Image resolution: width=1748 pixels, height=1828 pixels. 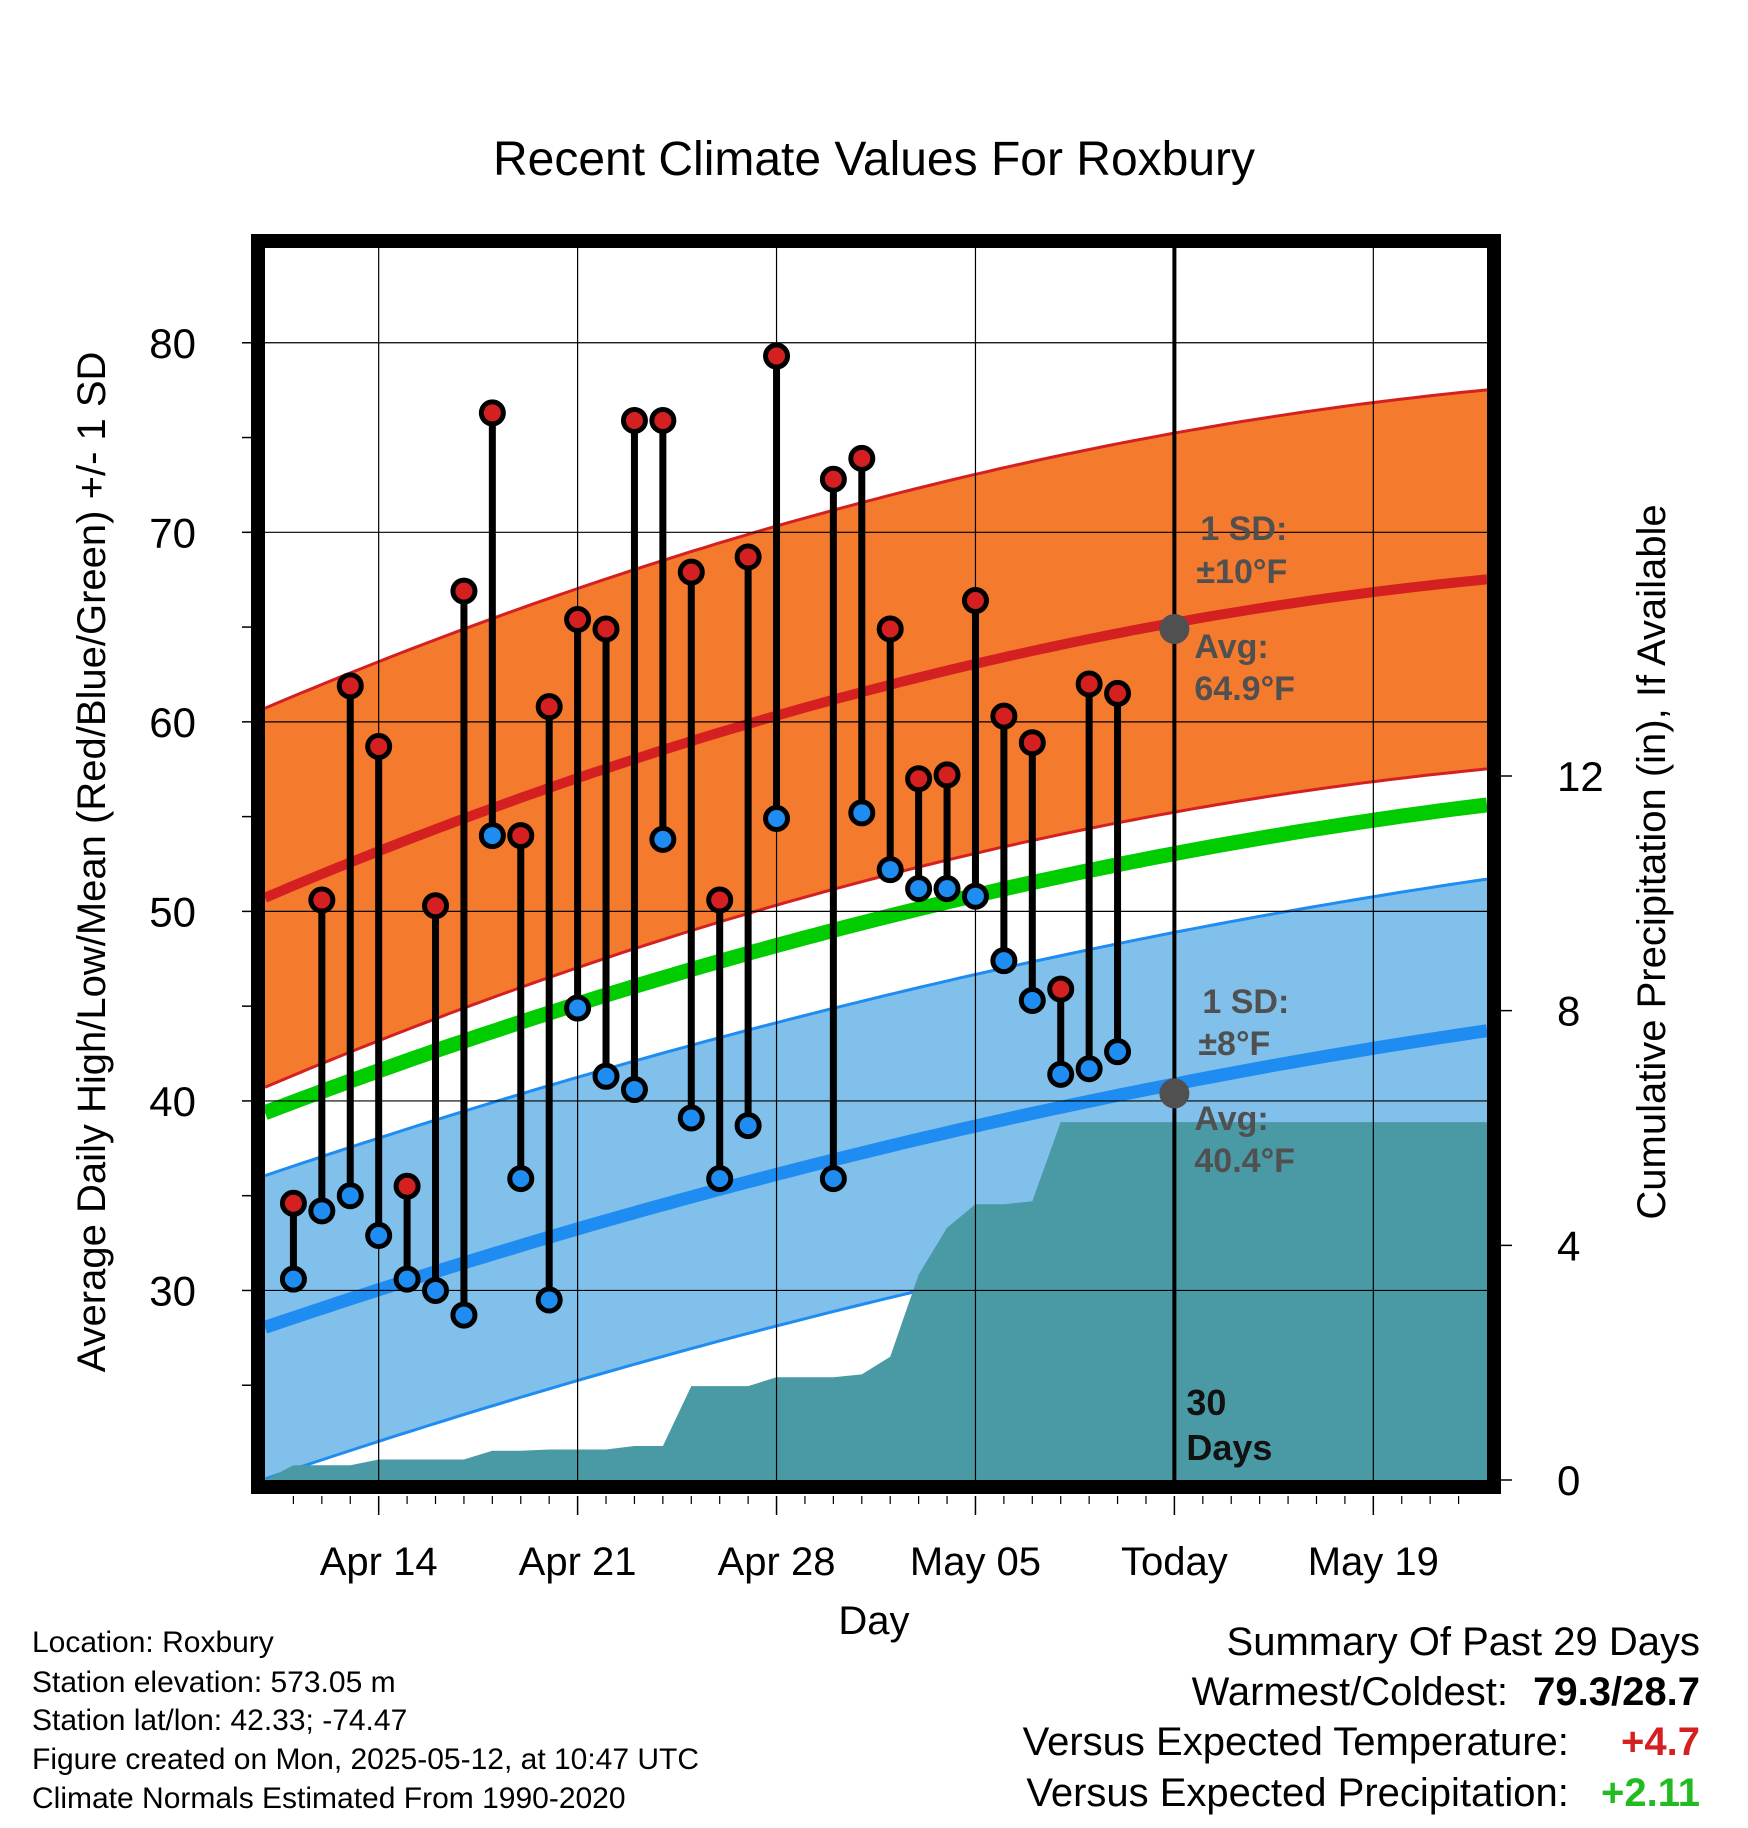 What do you see at coordinates (1661, 1692) in the screenshot?
I see `coldest-value: 28.7` at bounding box center [1661, 1692].